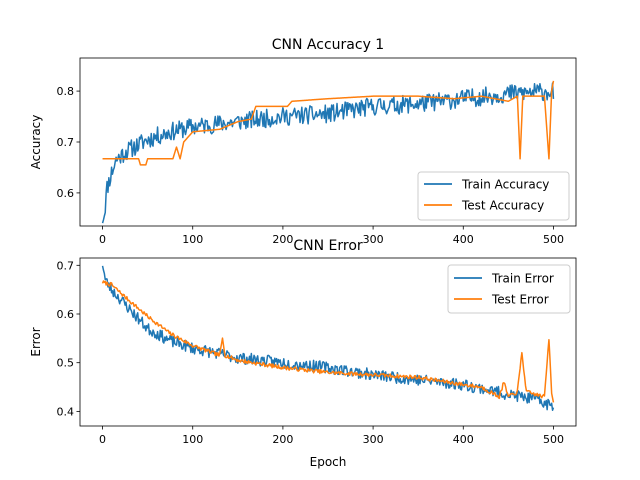 The height and width of the screenshot is (480, 640). What do you see at coordinates (66, 91) in the screenshot?
I see `accuracy-y-tick-label: 0.8` at bounding box center [66, 91].